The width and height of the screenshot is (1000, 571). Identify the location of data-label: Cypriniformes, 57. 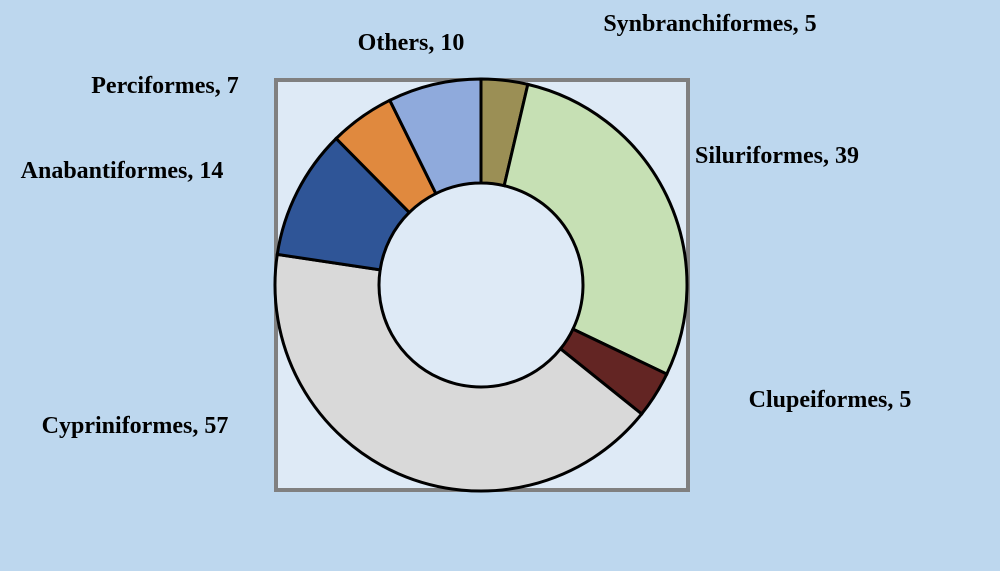
(135, 426).